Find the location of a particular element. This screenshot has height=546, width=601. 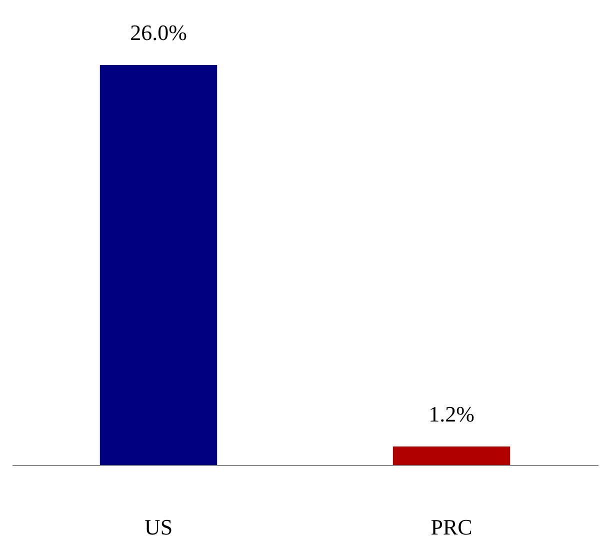

data-label: 26.0% is located at coordinates (158, 32).